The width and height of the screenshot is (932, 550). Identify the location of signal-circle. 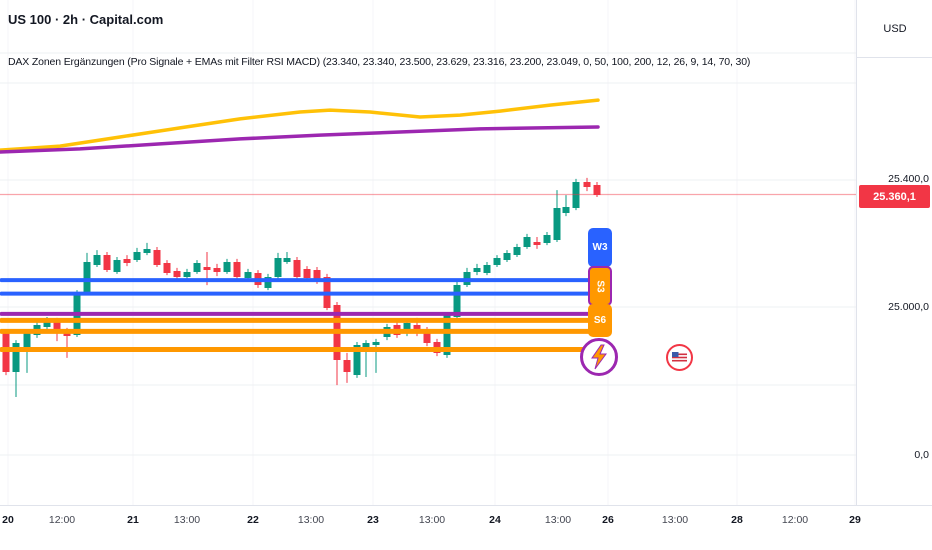
(599, 357).